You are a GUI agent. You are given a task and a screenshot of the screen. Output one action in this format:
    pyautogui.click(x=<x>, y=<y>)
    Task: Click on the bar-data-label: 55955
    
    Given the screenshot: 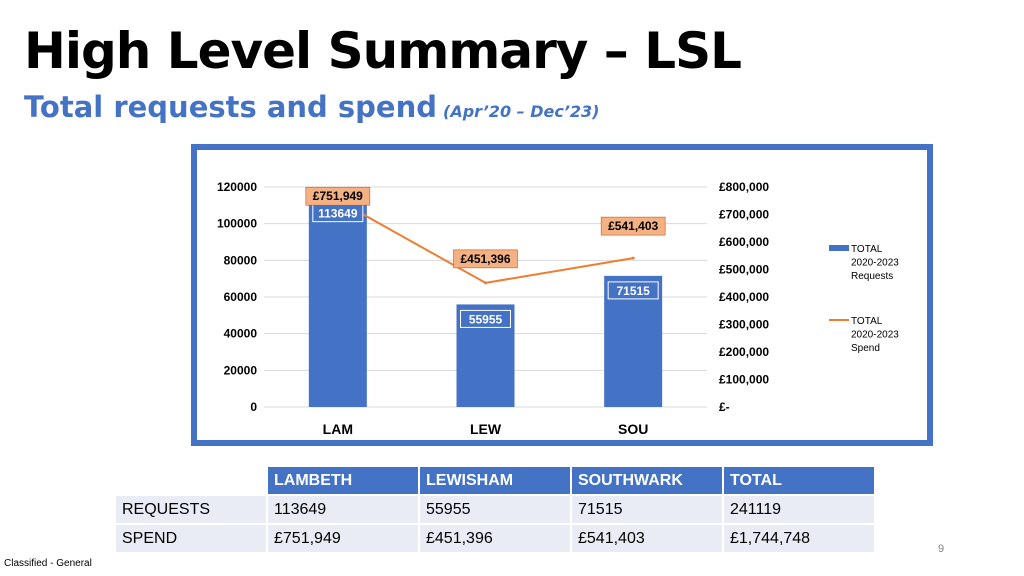 What is the action you would take?
    pyautogui.click(x=486, y=319)
    